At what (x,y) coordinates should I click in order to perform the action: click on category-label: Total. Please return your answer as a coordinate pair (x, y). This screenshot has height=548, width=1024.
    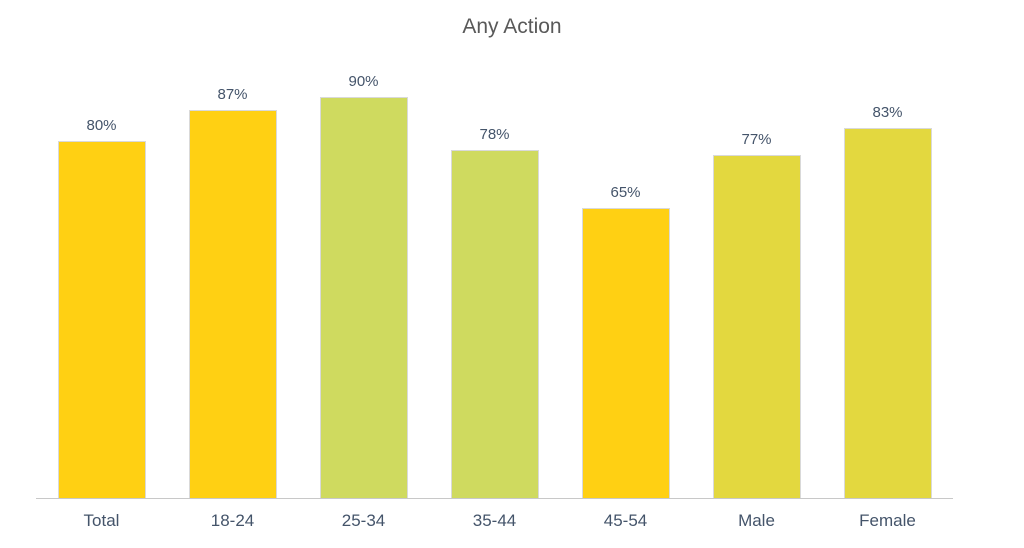
    Looking at the image, I should click on (101, 520).